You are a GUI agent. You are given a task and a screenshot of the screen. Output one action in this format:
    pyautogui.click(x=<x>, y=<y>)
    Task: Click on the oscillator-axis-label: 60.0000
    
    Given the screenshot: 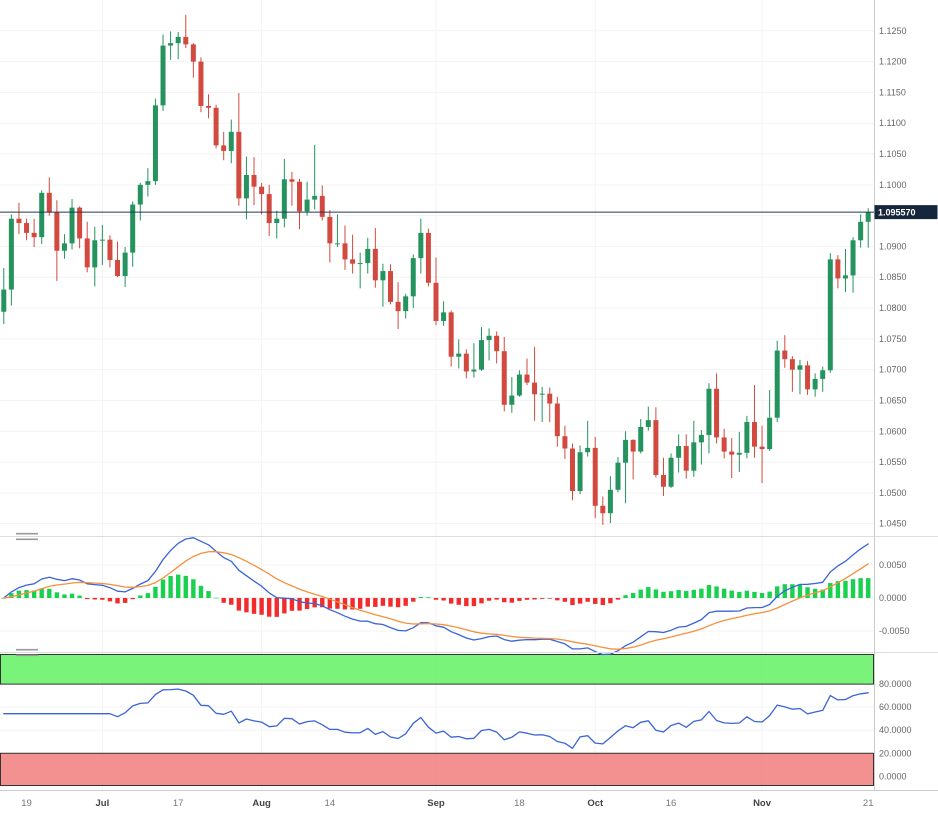 What is the action you would take?
    pyautogui.click(x=895, y=707)
    